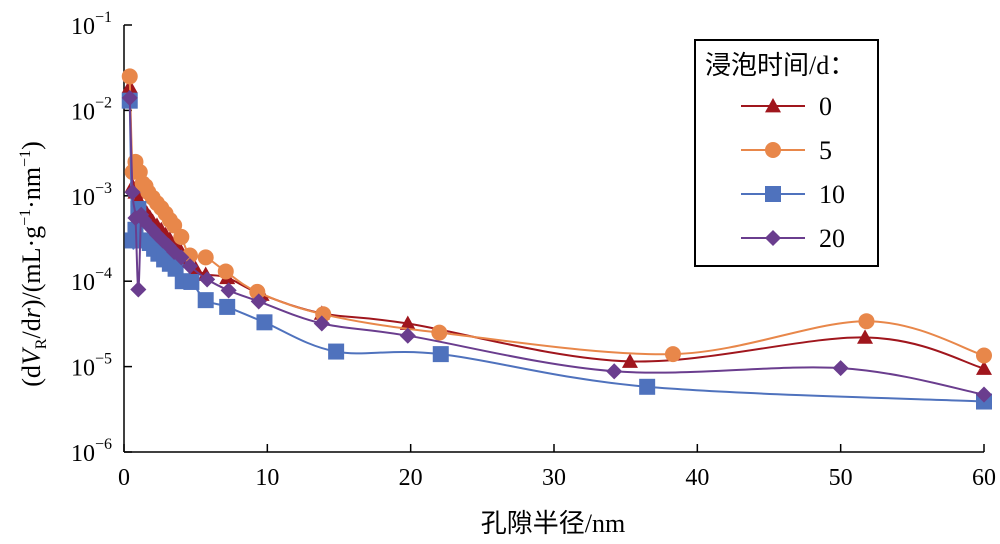  I want to click on legend: 浸泡时间/d： 0 5 10 20, so click(786, 153).